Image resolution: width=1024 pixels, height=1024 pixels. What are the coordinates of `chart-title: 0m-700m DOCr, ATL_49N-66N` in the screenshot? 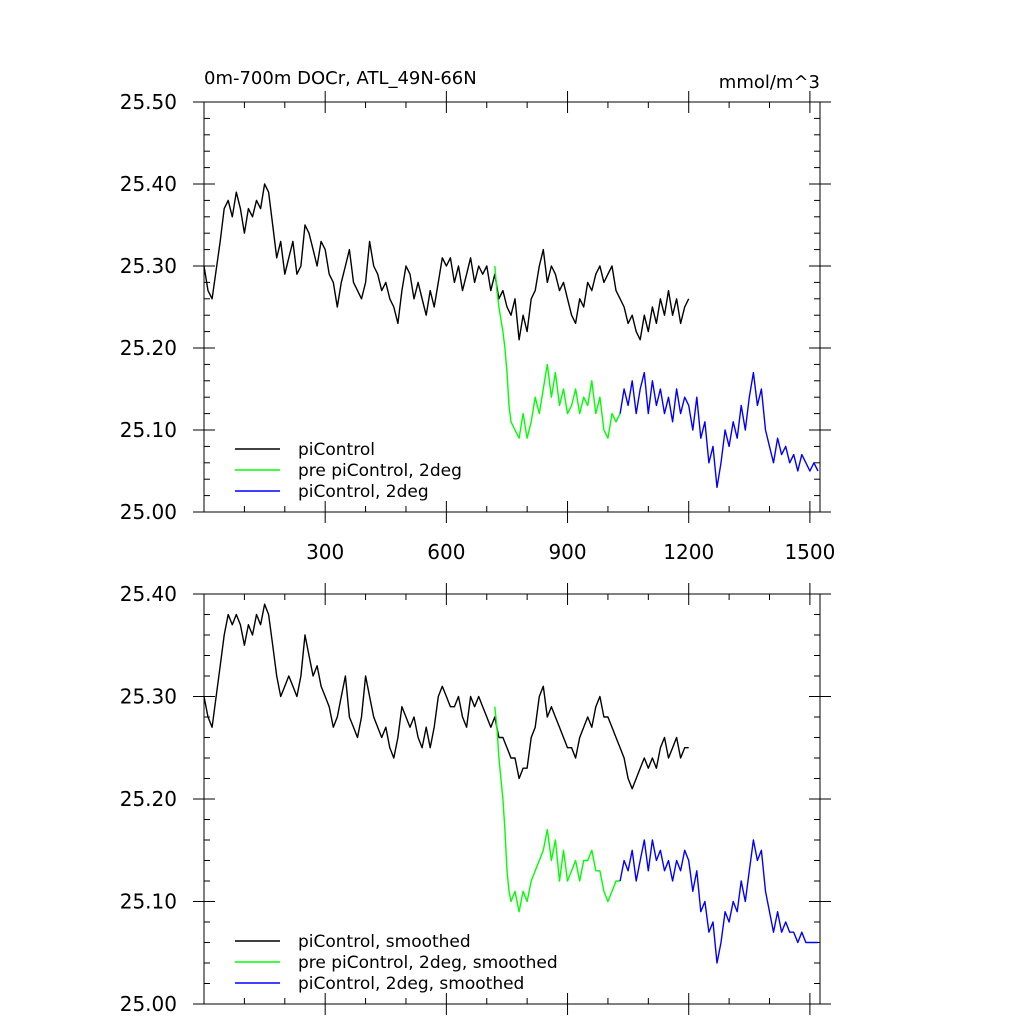 It's located at (340, 78).